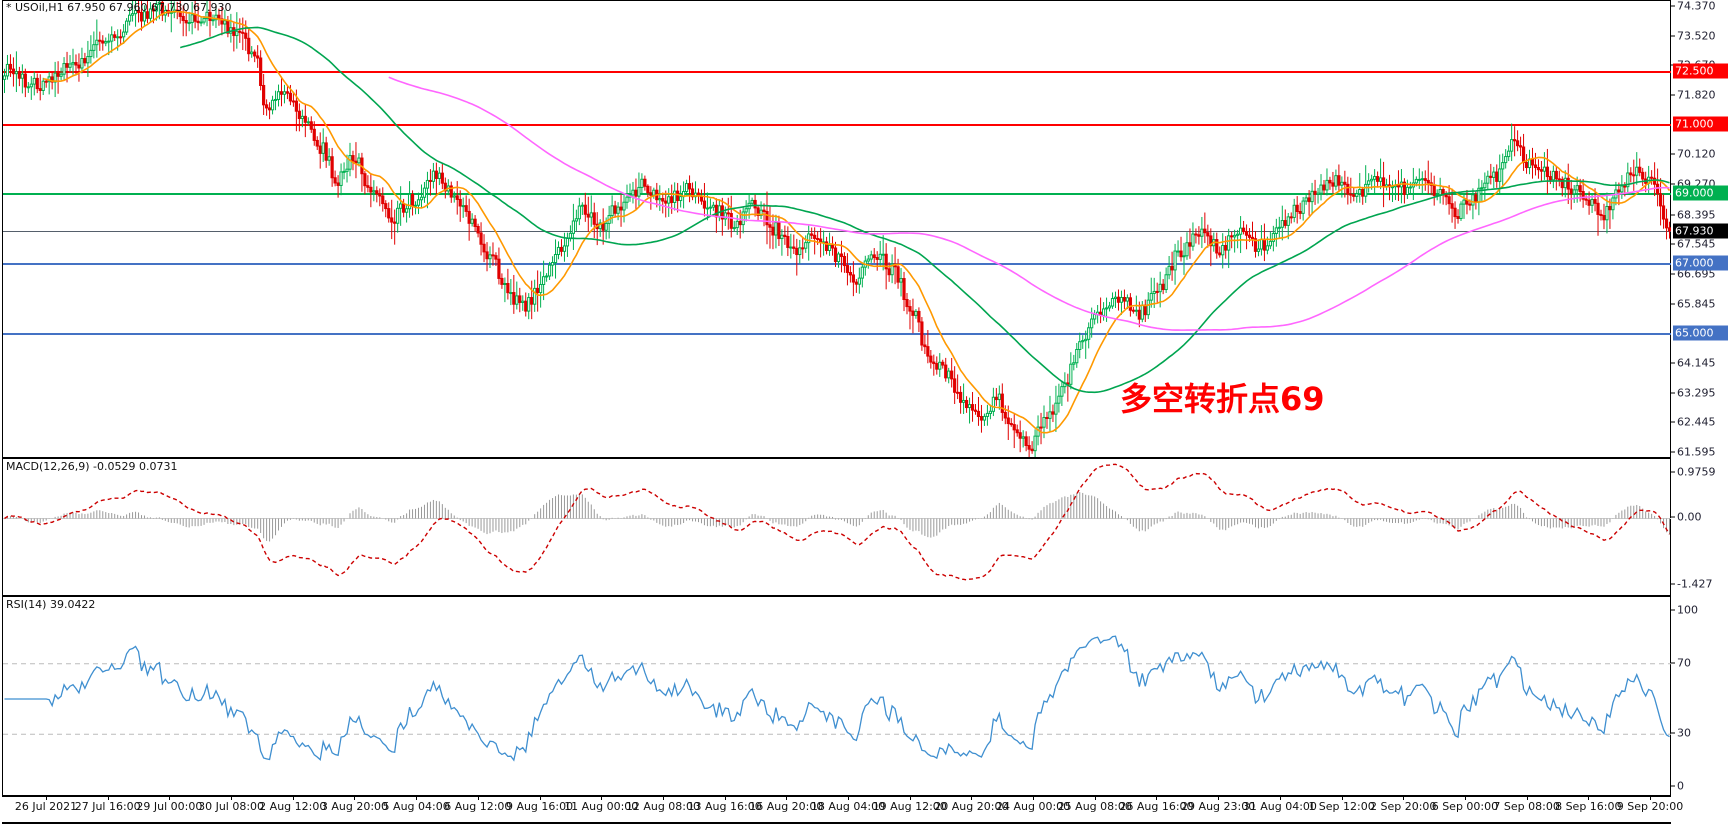 The width and height of the screenshot is (1729, 830). What do you see at coordinates (837, 72) in the screenshot?
I see `level-line-resistance-72.5` at bounding box center [837, 72].